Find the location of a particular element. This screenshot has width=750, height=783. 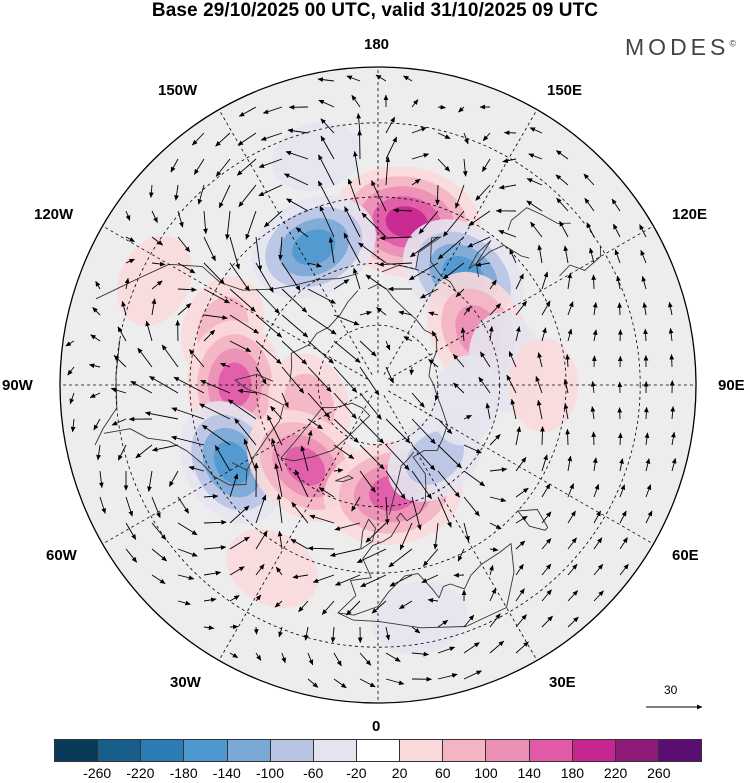

colorbar-tick-label: 60 is located at coordinates (443, 773).